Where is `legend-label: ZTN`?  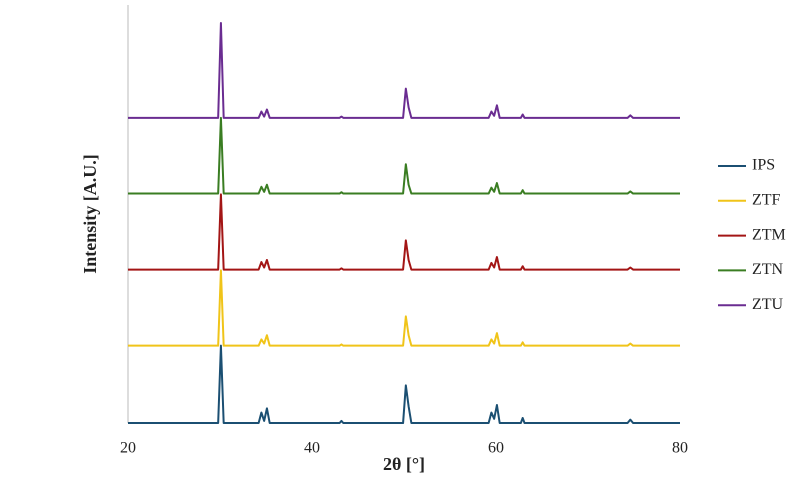 legend-label: ZTN is located at coordinates (768, 269).